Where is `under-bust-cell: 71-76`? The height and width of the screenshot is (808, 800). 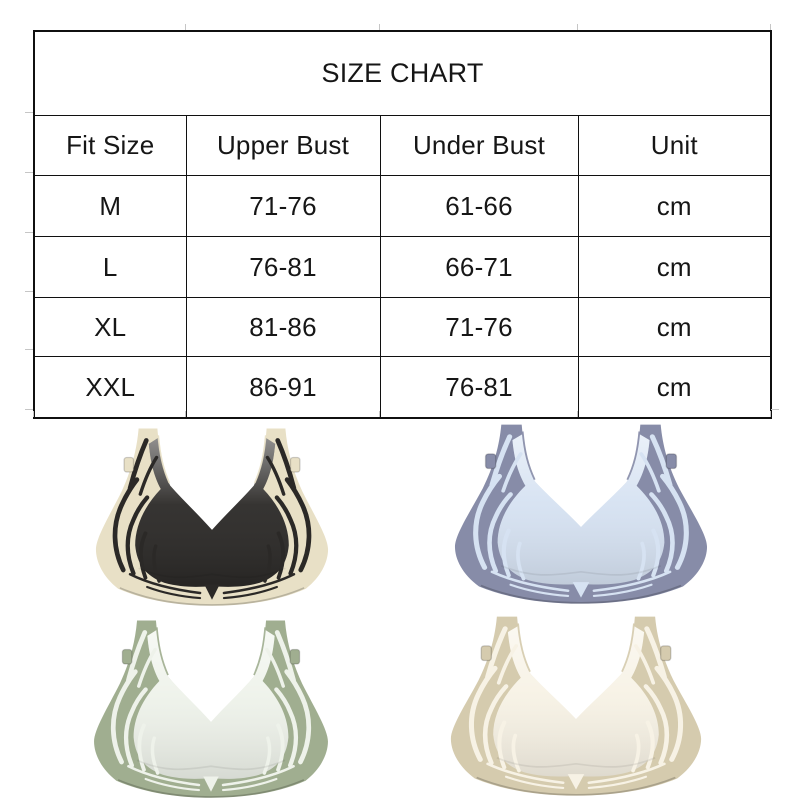
under-bust-cell: 71-76 is located at coordinates (479, 327).